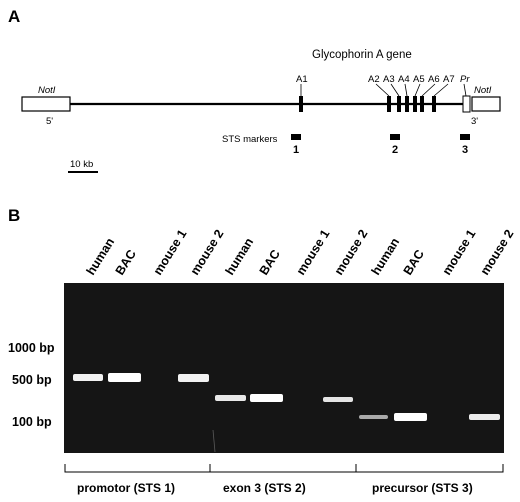  What do you see at coordinates (422, 488) in the screenshot?
I see `group-label-precursor: precursor (STS 3)` at bounding box center [422, 488].